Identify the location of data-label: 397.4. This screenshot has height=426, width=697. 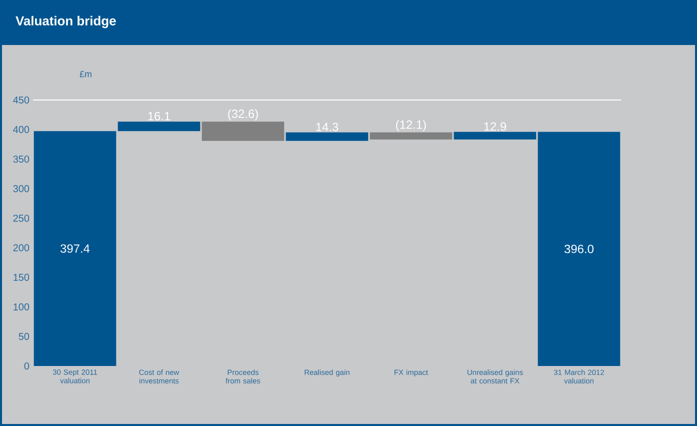
(75, 248).